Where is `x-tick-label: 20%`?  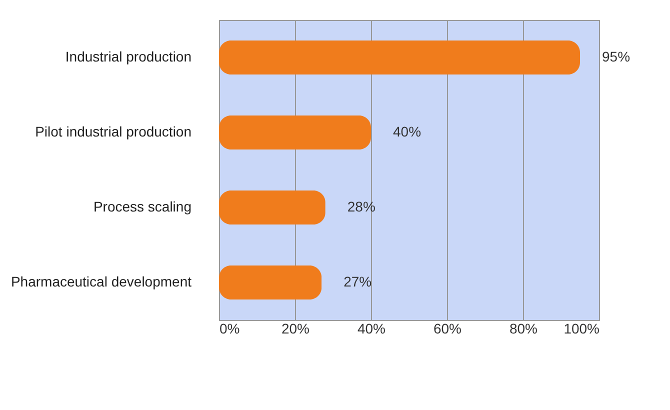 x-tick-label: 20% is located at coordinates (295, 328).